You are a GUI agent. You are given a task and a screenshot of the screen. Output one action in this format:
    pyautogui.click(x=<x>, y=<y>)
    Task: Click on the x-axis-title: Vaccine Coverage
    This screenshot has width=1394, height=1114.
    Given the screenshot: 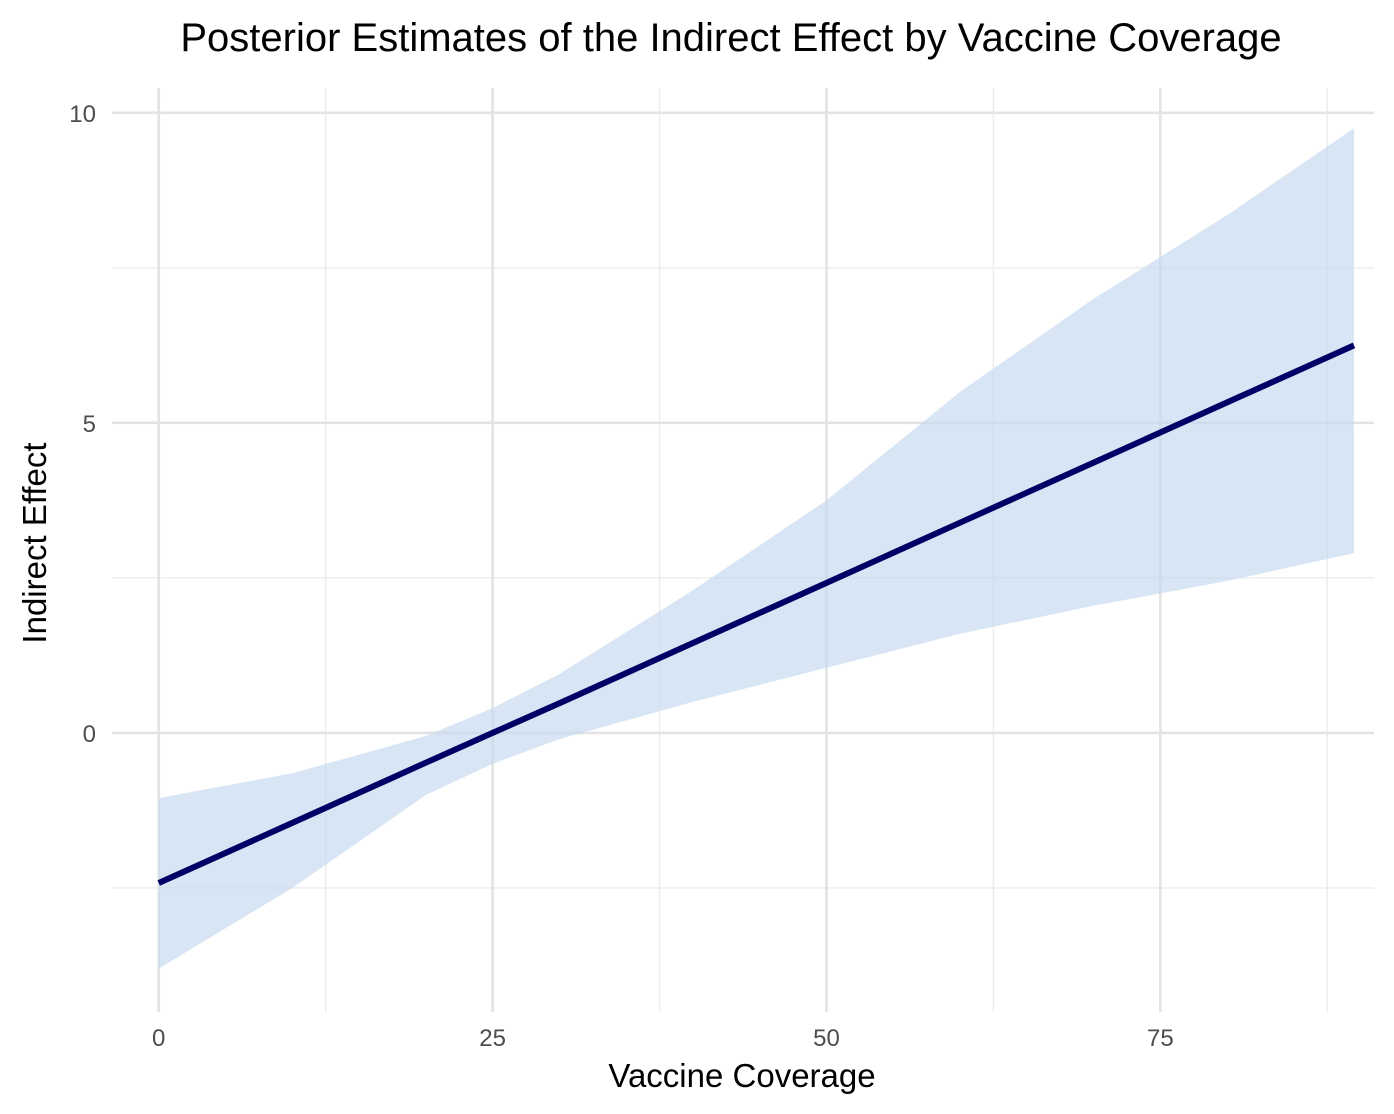 What is the action you would take?
    pyautogui.click(x=741, y=1075)
    